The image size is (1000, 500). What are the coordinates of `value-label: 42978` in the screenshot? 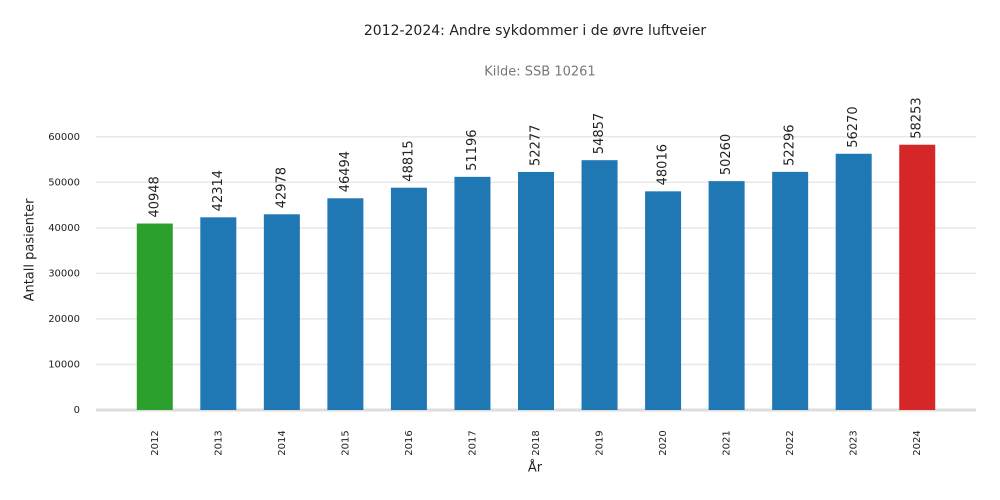 It's located at (281, 187).